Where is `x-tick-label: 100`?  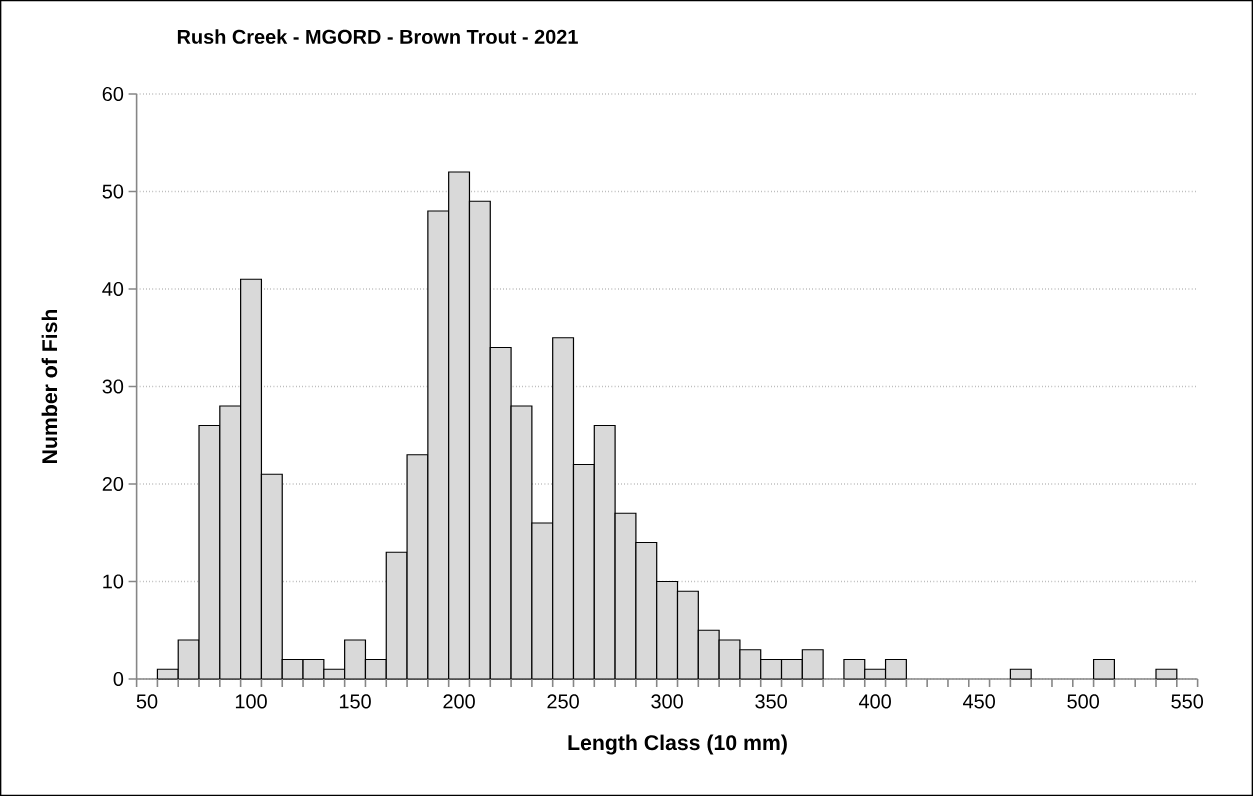 x-tick-label: 100 is located at coordinates (251, 701).